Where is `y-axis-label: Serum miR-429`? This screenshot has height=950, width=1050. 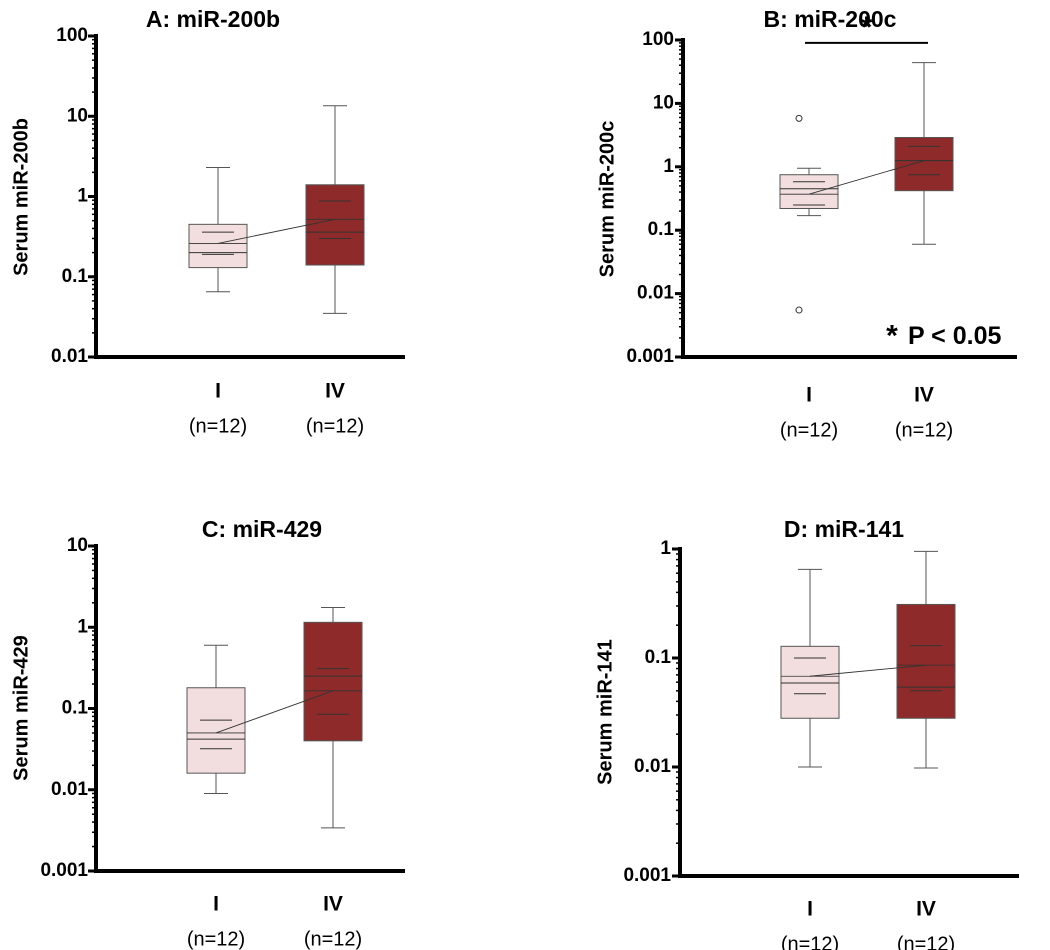 y-axis-label: Serum miR-429 is located at coordinates (21, 708).